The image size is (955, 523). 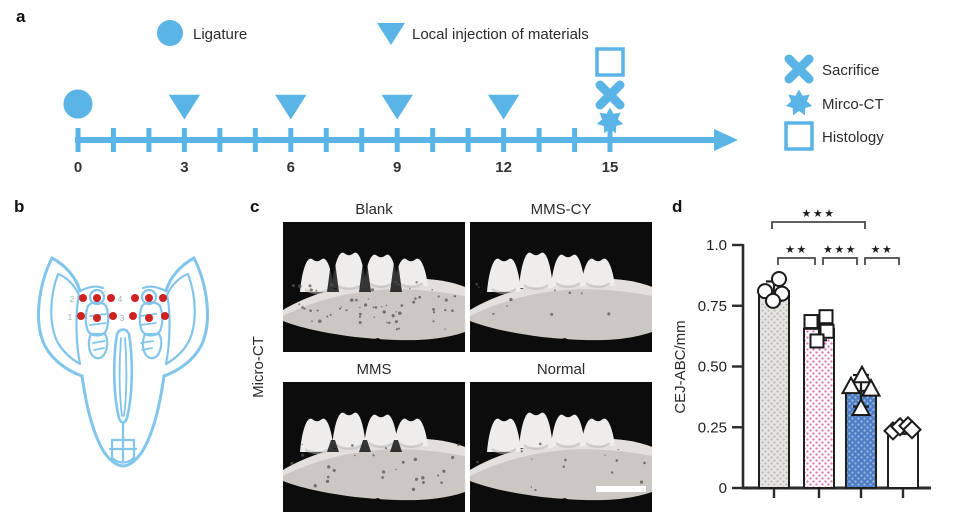 What do you see at coordinates (503, 167) in the screenshot?
I see `timeline-day-label: 12` at bounding box center [503, 167].